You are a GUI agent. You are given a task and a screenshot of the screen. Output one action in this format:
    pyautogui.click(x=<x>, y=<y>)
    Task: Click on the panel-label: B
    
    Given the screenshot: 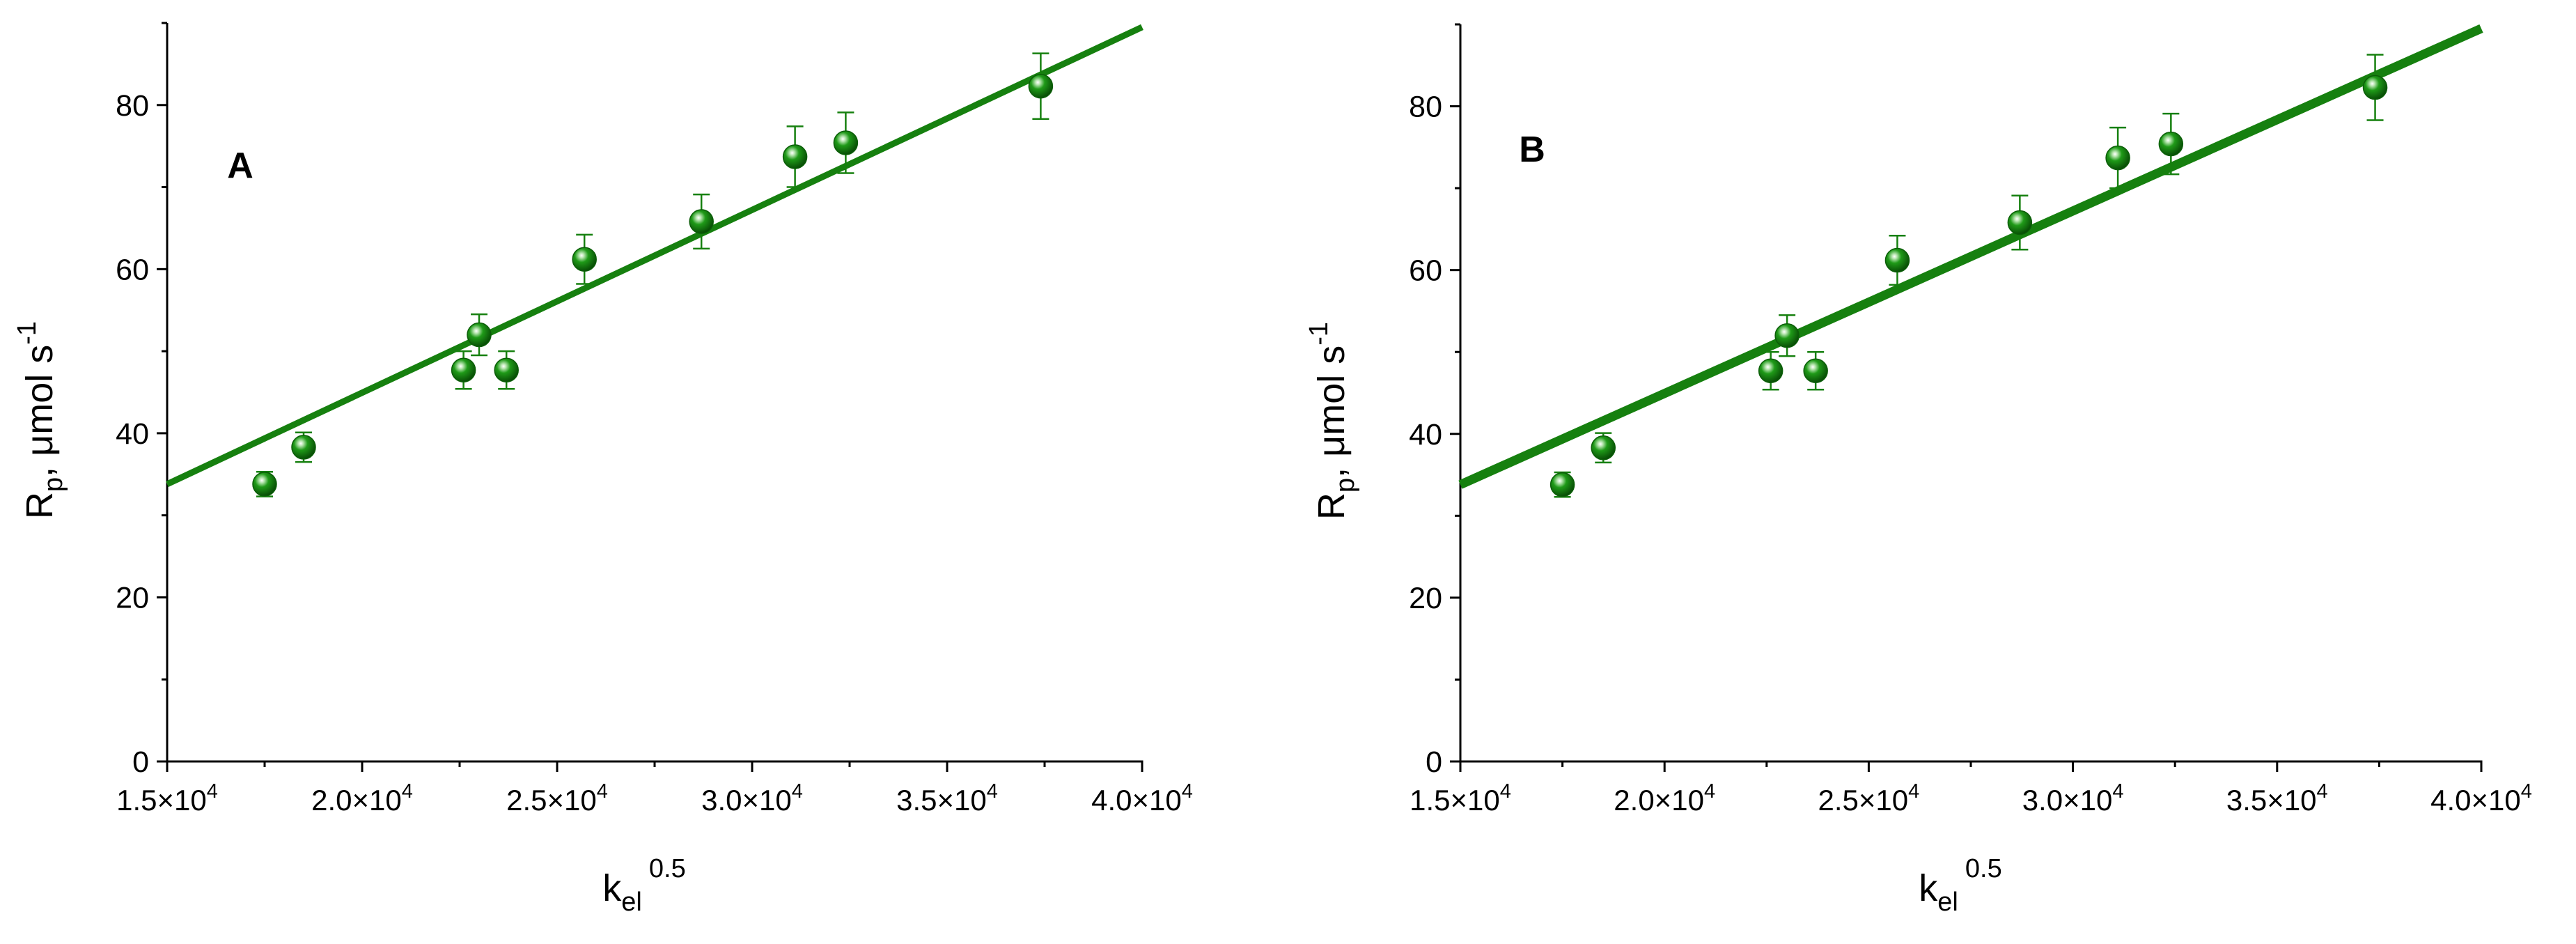 What is the action you would take?
    pyautogui.click(x=1532, y=150)
    